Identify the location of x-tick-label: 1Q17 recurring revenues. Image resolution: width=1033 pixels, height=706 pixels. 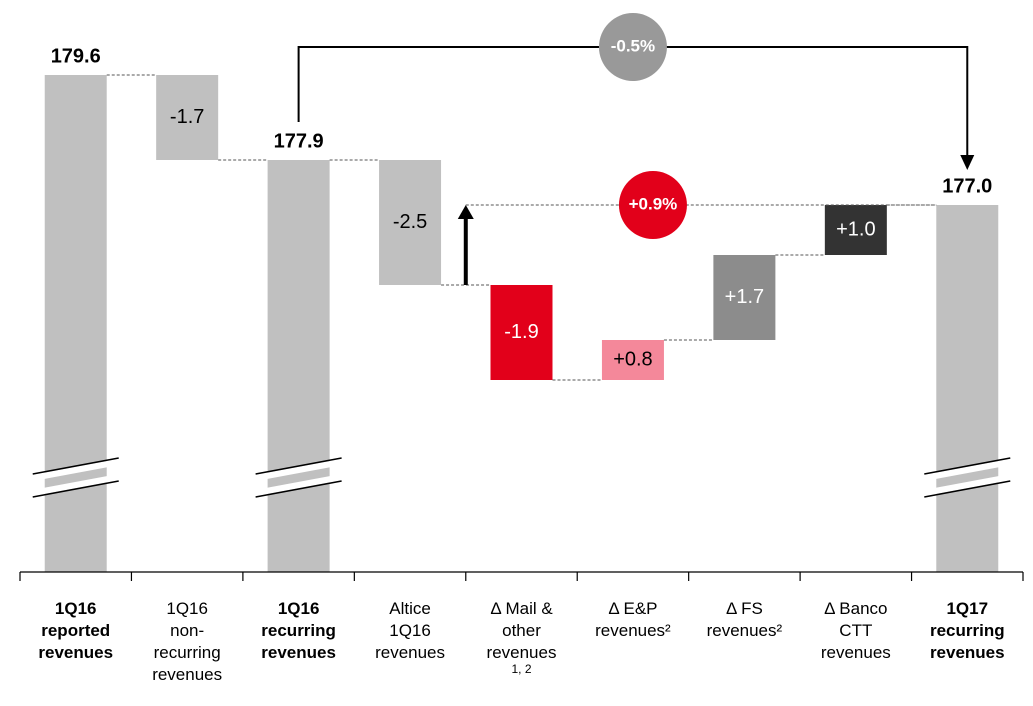
(967, 630).